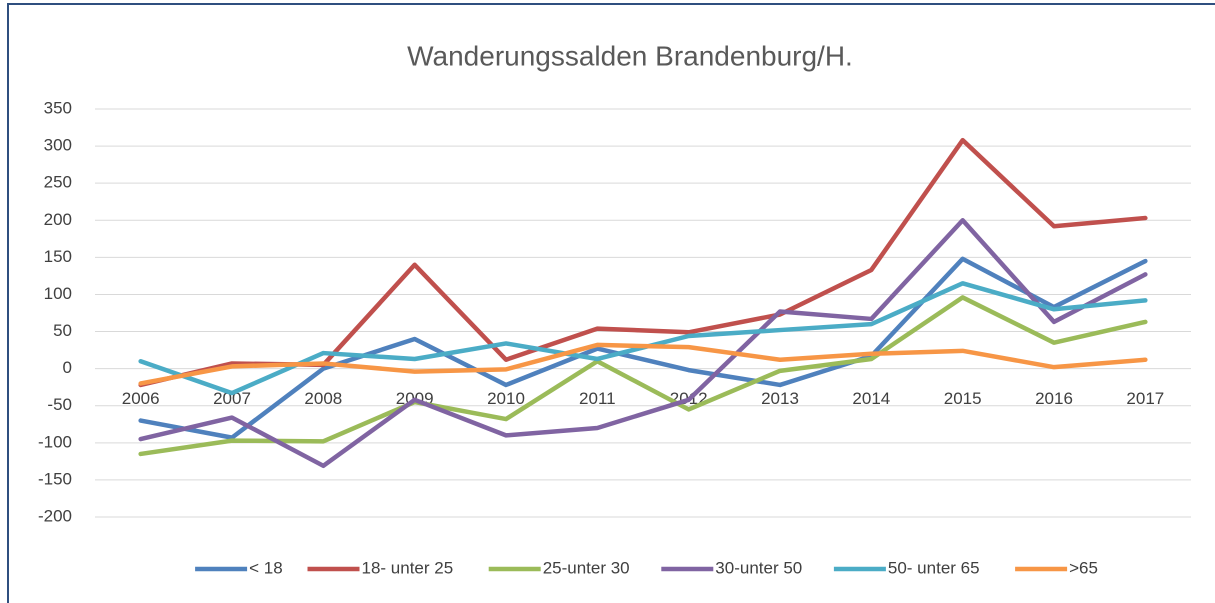 The height and width of the screenshot is (603, 1215). I want to click on y-tick-label: -200, so click(55, 515).